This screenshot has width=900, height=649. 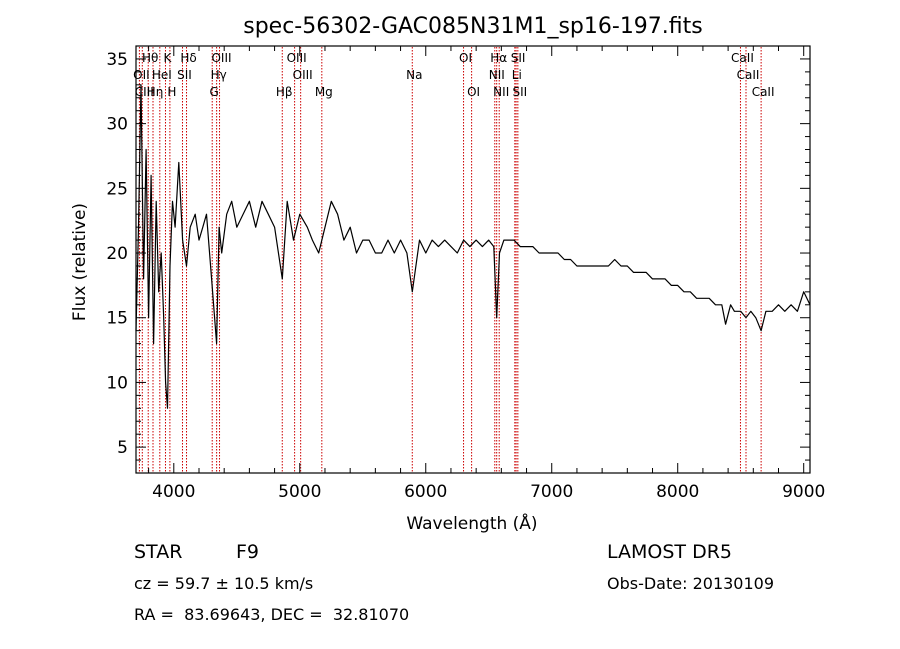 I want to click on line-label-11: SII, so click(x=184, y=75).